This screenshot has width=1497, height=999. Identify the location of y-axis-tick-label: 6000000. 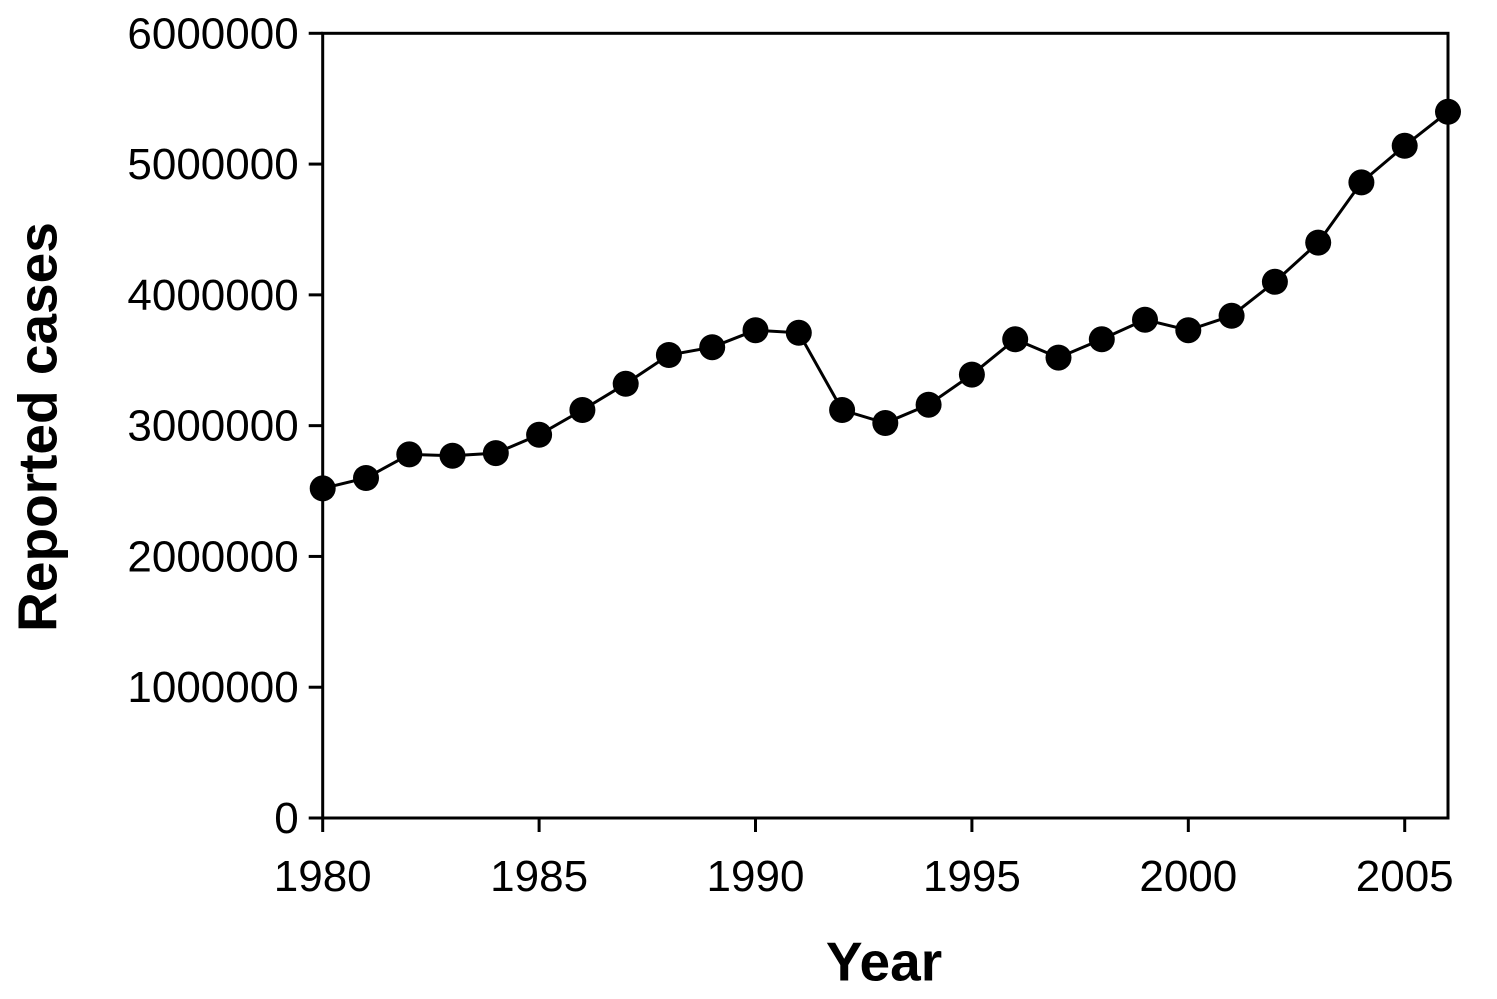
(212, 33).